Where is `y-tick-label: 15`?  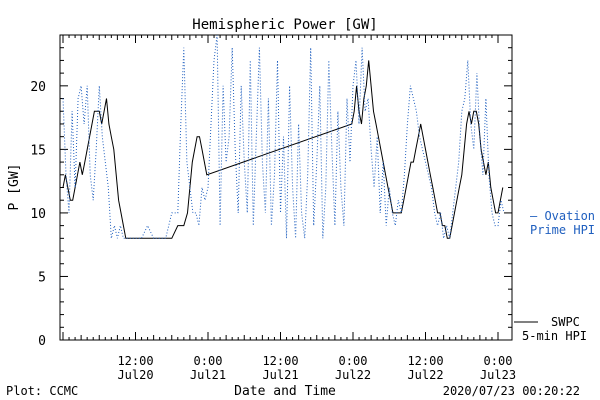 y-tick-label: 15 is located at coordinates (38, 150).